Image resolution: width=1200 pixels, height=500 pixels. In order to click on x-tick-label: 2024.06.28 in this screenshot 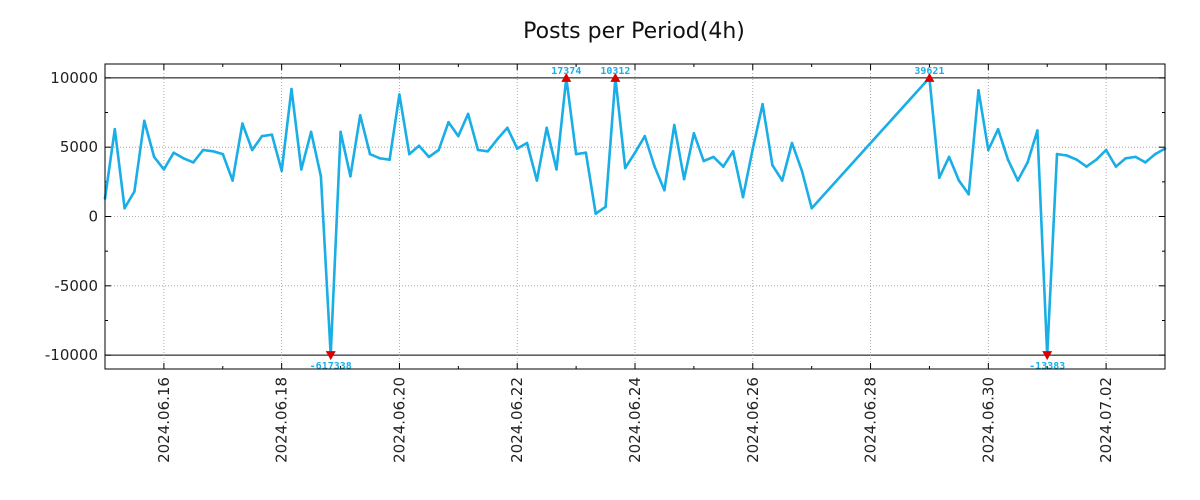, I will do `click(871, 420)`.